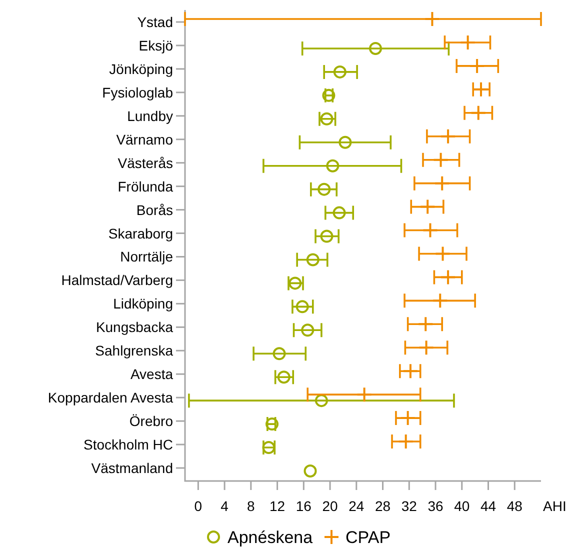  What do you see at coordinates (151, 421) in the screenshot?
I see `y-tick-label: Örebro` at bounding box center [151, 421].